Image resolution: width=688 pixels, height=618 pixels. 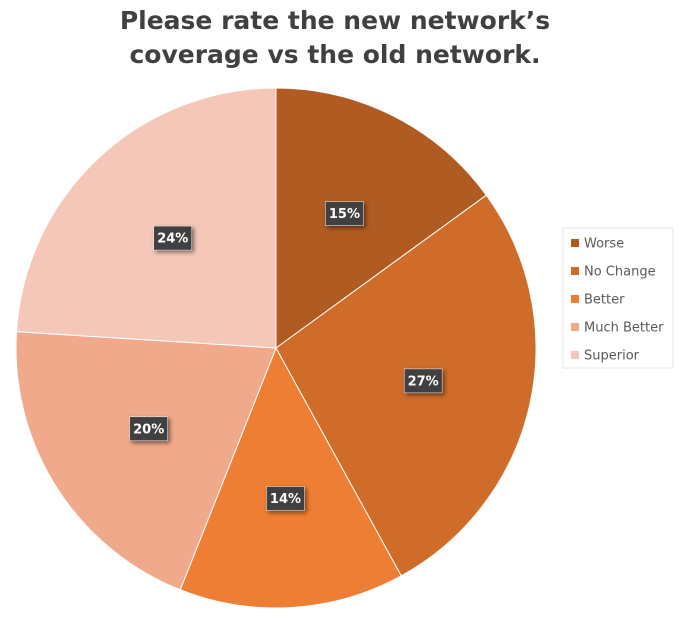 I want to click on data-label: 14%, so click(x=285, y=499).